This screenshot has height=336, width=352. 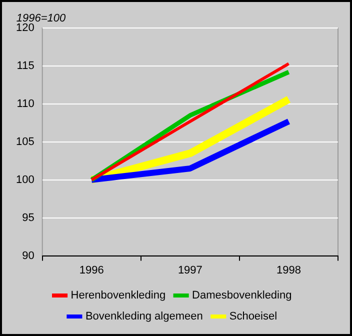 What do you see at coordinates (242, 296) in the screenshot?
I see `legend-label: Damesbovenkleding` at bounding box center [242, 296].